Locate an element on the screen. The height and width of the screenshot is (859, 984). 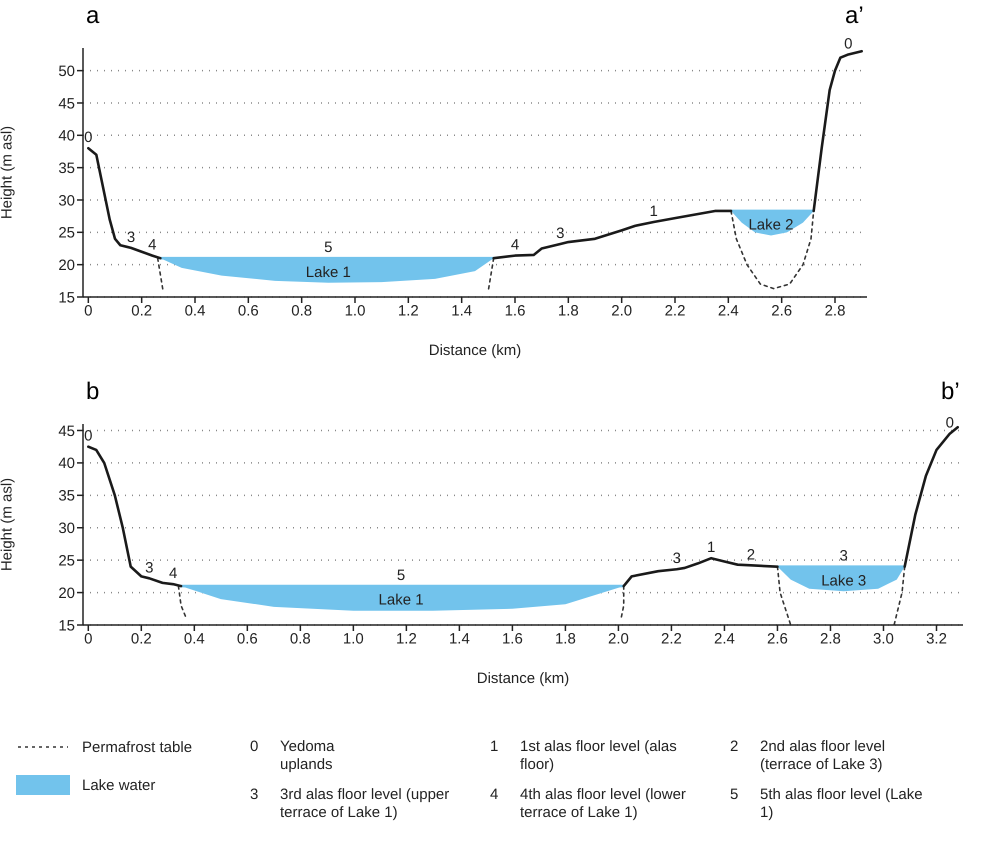
annotation: Lake 3 is located at coordinates (843, 581).